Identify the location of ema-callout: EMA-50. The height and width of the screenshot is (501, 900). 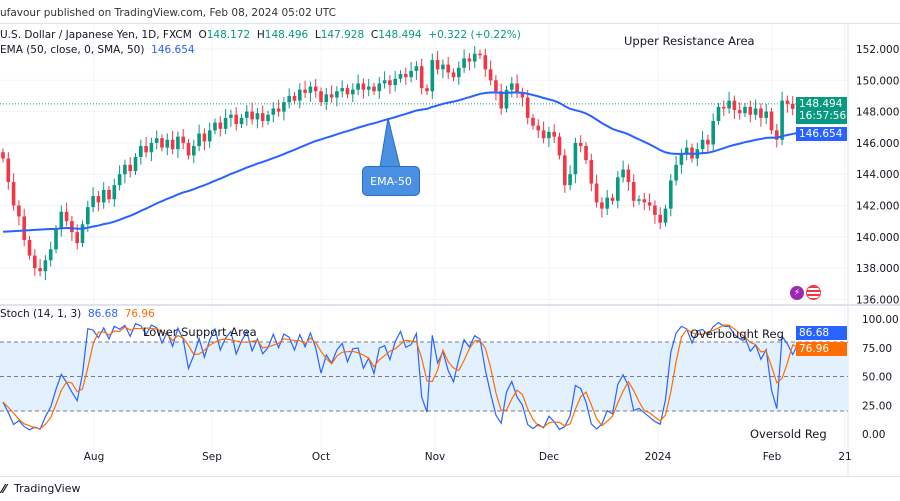
(391, 181).